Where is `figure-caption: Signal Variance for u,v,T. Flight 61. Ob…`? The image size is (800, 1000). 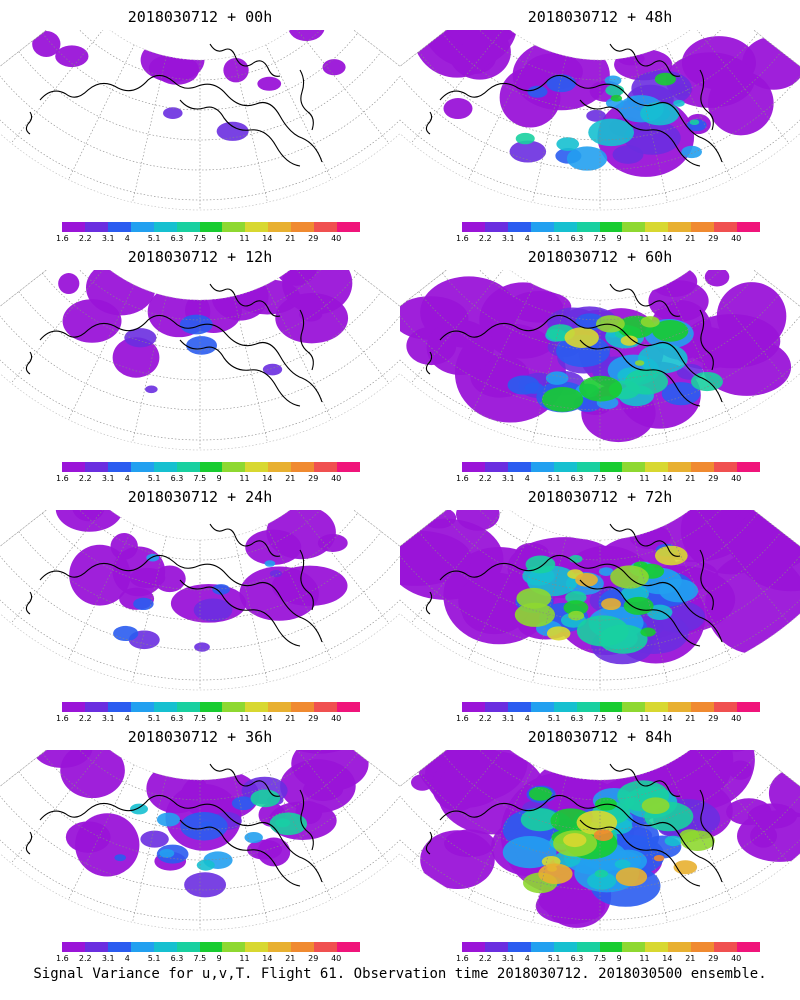 figure-caption: Signal Variance for u,v,T. Flight 61. Ob… is located at coordinates (400, 974).